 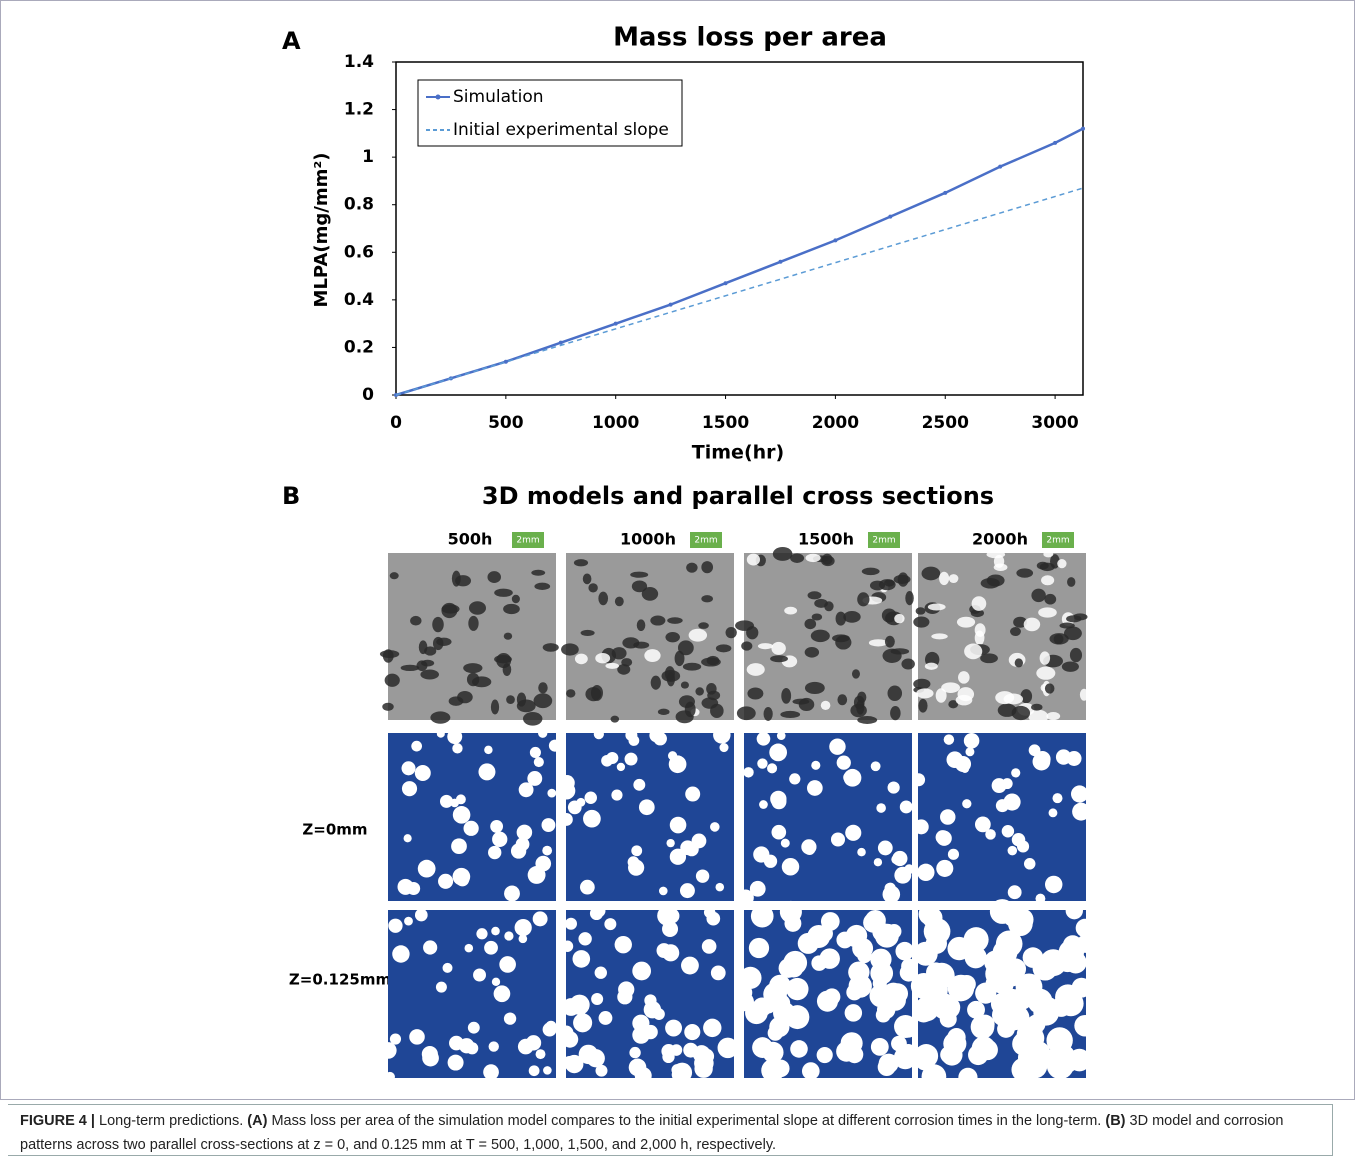 I want to click on section-fill, so click(x=828, y=817).